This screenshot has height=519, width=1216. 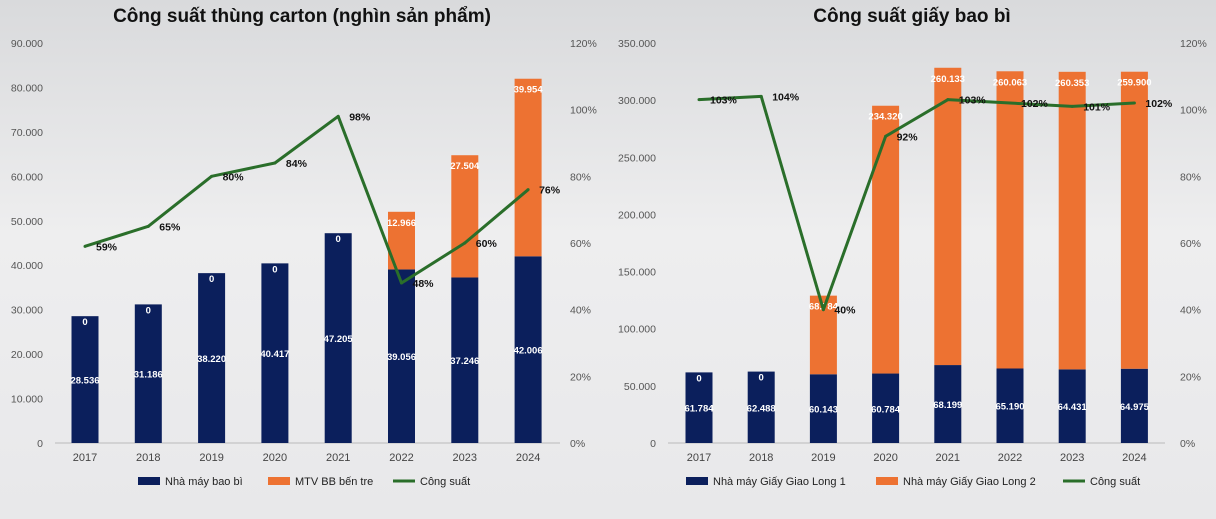 What do you see at coordinates (1010, 82) in the screenshot?
I see `bar-data-label: 260.063` at bounding box center [1010, 82].